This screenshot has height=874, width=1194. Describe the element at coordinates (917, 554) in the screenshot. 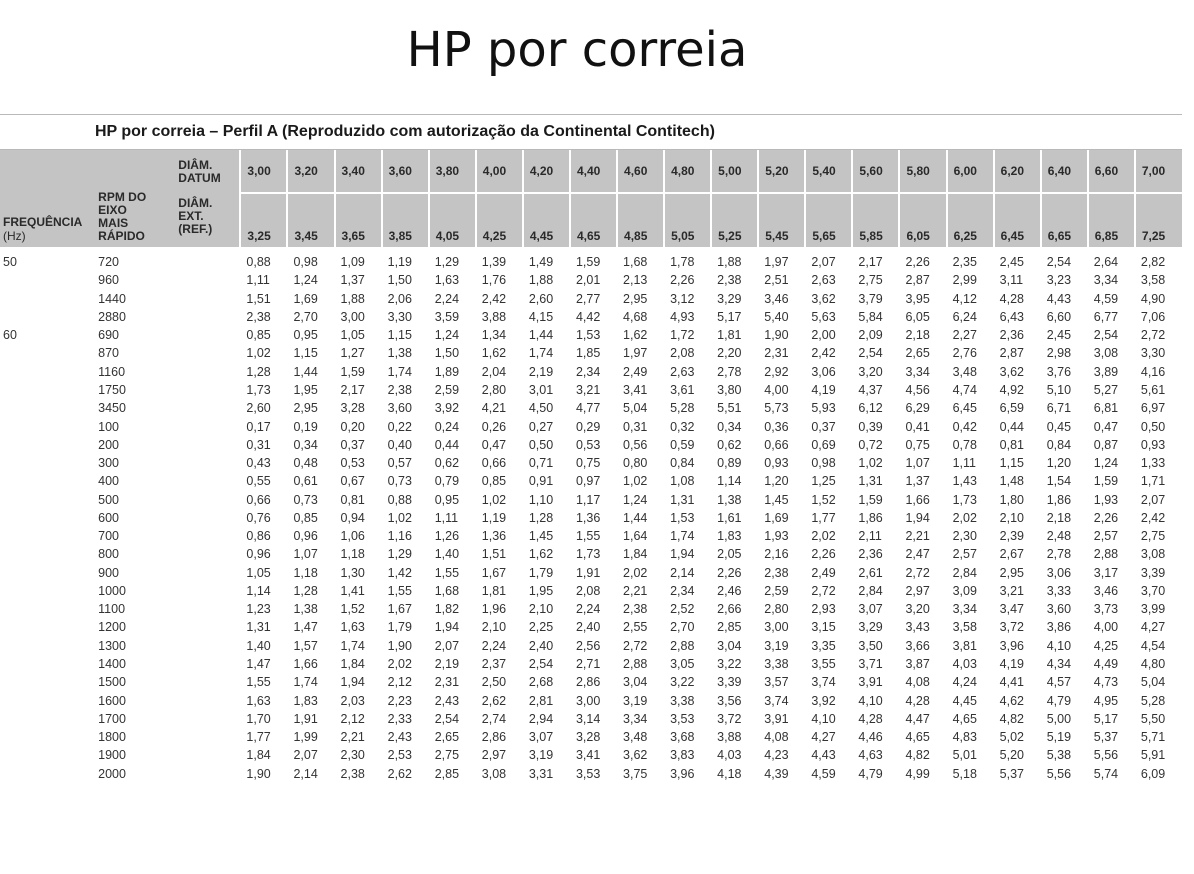

I see `hp-value-cell: 2,47` at that location.